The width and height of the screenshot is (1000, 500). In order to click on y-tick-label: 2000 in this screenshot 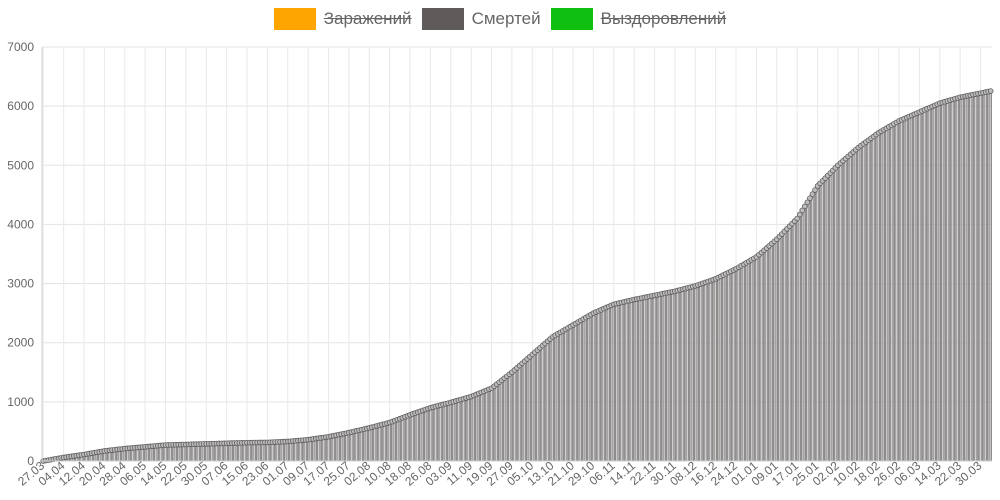, I will do `click(20, 343)`.